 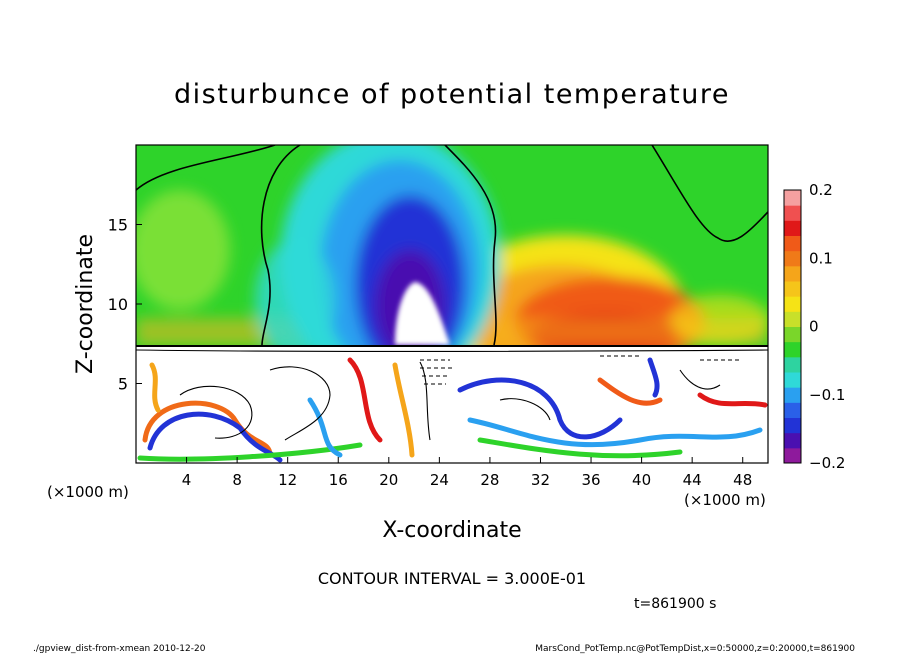 I want to click on x-tick-label: 20, so click(x=388, y=480).